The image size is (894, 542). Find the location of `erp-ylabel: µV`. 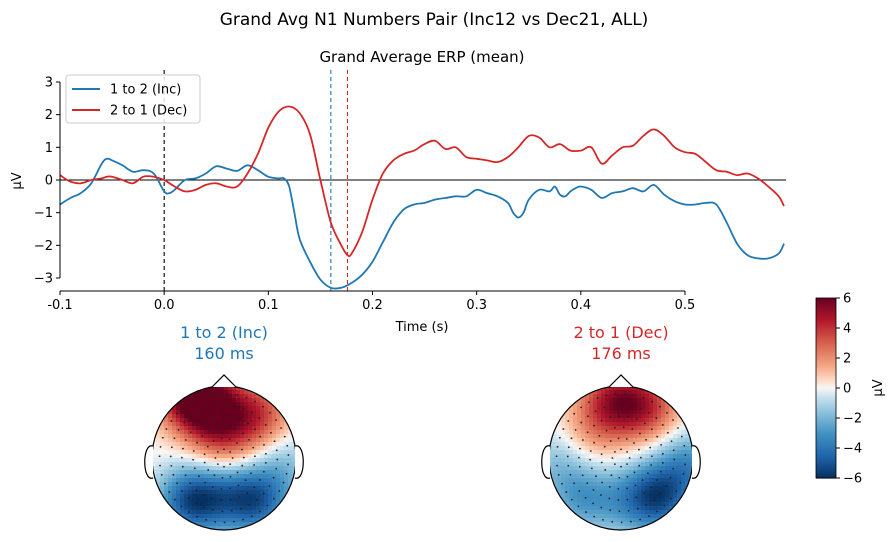

erp-ylabel: µV is located at coordinates (17, 180).